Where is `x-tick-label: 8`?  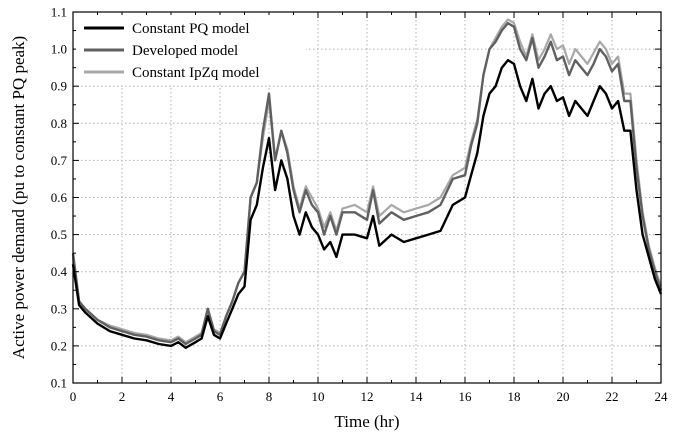 x-tick-label: 8 is located at coordinates (269, 396).